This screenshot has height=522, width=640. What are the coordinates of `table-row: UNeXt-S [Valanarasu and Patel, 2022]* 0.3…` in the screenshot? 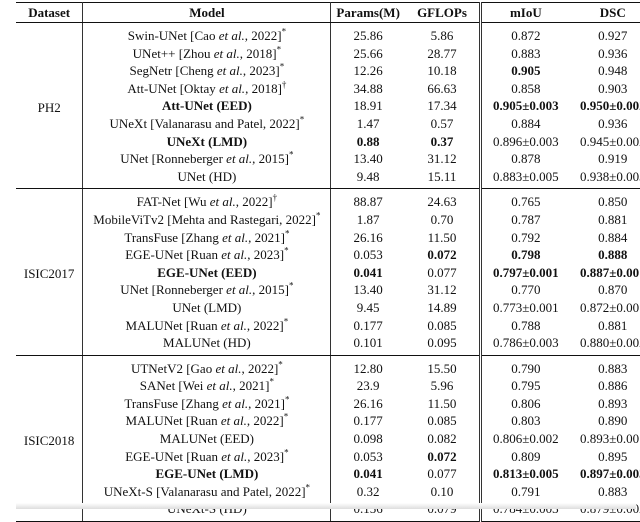 It's located at (328, 491).